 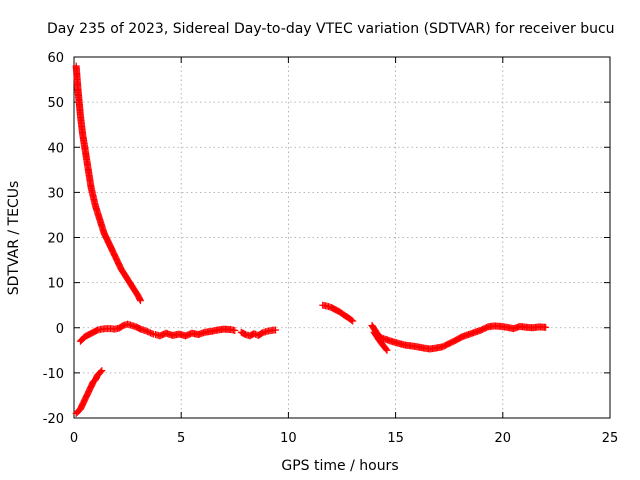 What do you see at coordinates (60, 329) in the screenshot?
I see `y-tick-label: 0` at bounding box center [60, 329].